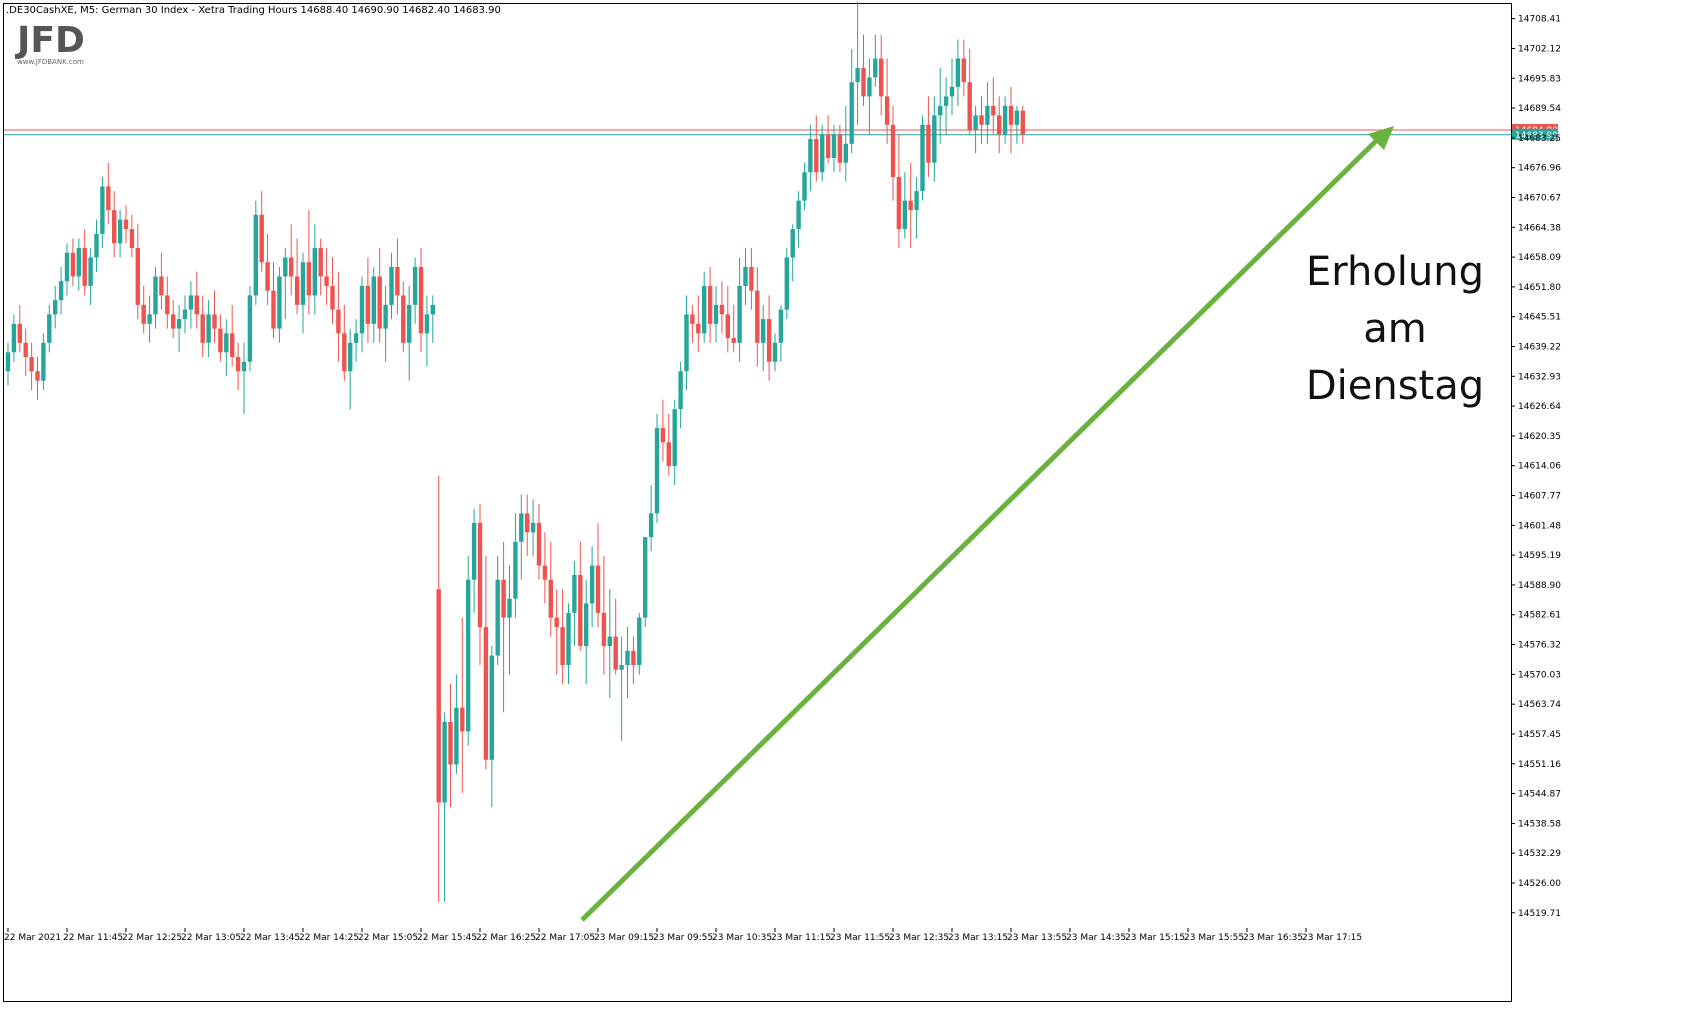 This screenshot has height=1020, width=1693. Describe the element at coordinates (1539, 705) in the screenshot. I see `y-tick-label: 14563.74` at that location.